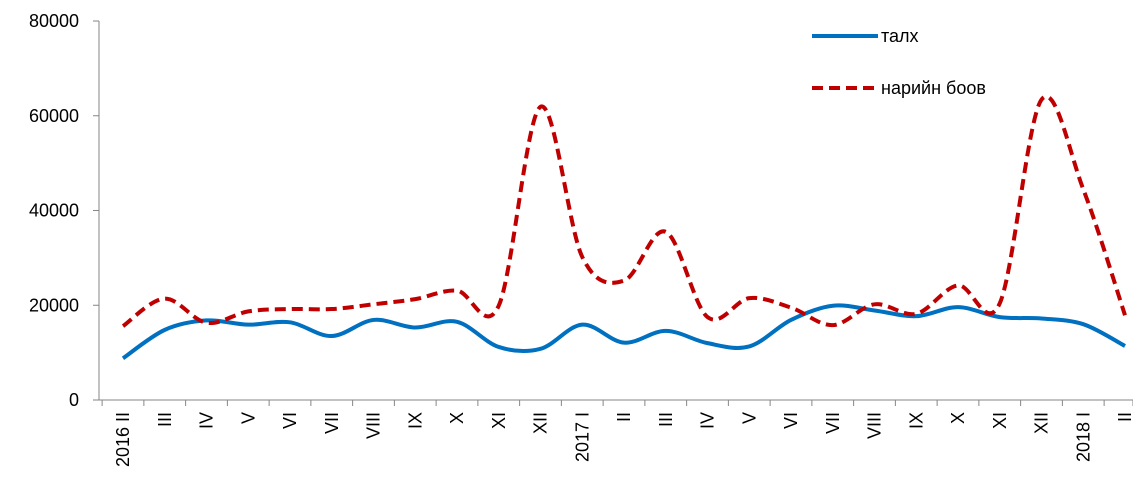  Describe the element at coordinates (74, 400) in the screenshot. I see `y-tick-label: 0` at that location.